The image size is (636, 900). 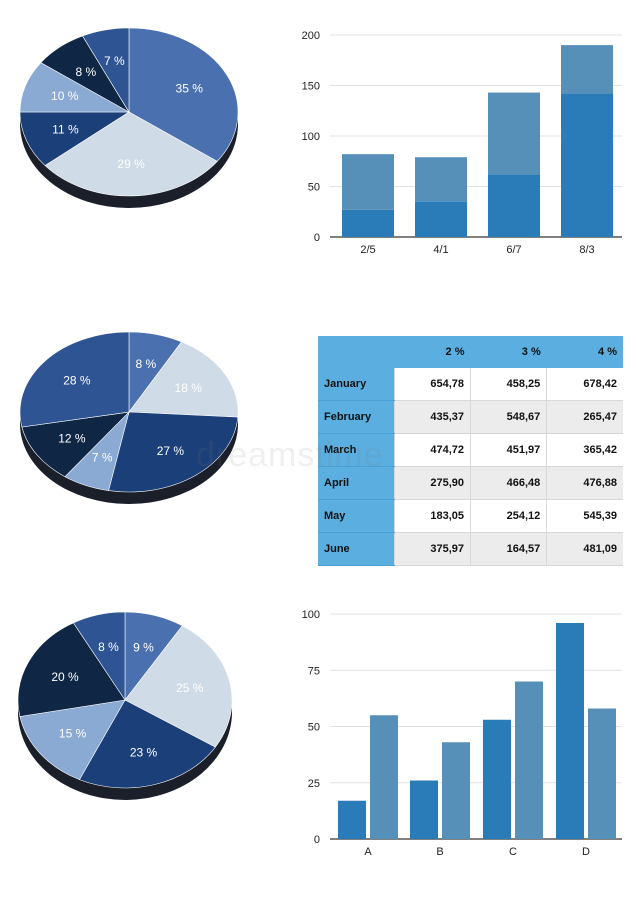 I want to click on table-cell: 183,05, so click(x=432, y=516).